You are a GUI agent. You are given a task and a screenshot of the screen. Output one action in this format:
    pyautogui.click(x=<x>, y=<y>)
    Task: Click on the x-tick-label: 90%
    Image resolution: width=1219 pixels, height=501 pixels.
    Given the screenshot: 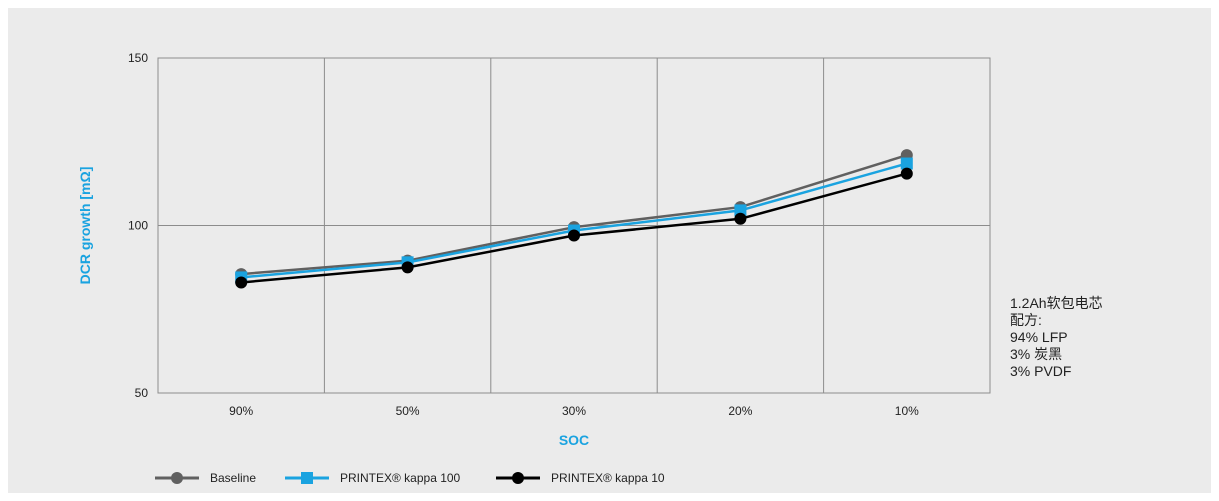 What is the action you would take?
    pyautogui.click(x=241, y=411)
    